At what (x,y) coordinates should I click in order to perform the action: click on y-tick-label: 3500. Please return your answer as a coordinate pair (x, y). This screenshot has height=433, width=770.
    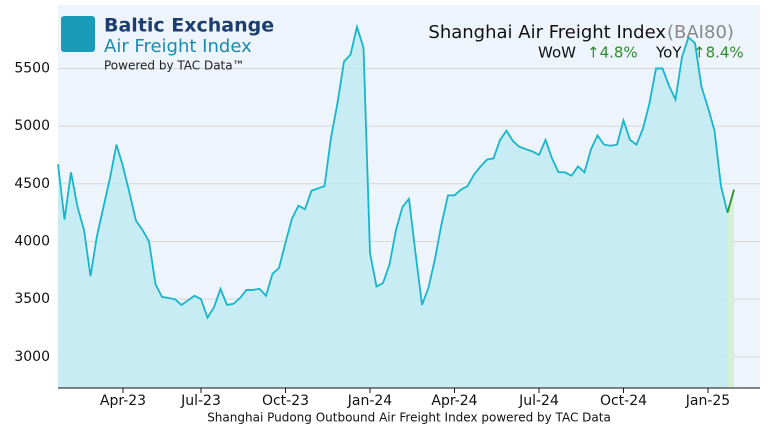
    Looking at the image, I should click on (32, 299).